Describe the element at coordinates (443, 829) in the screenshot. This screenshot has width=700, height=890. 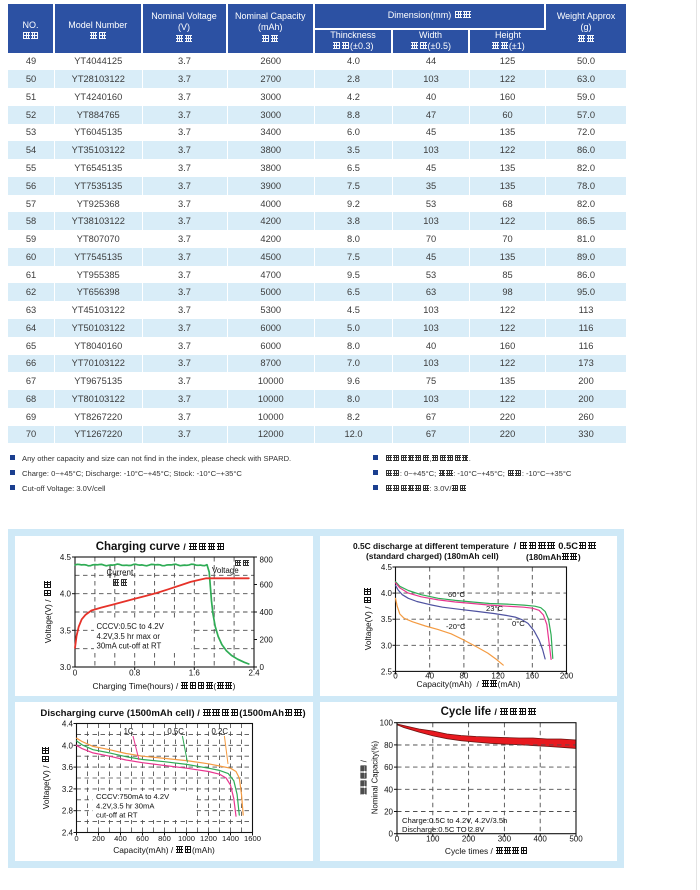
I see `svg-text: Discharge:0.5C TO 2.8V` at that location.